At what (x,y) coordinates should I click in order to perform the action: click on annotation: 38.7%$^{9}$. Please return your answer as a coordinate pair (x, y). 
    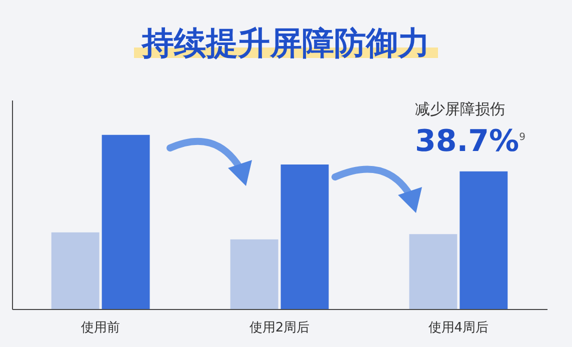
    Looking at the image, I should click on (470, 141).